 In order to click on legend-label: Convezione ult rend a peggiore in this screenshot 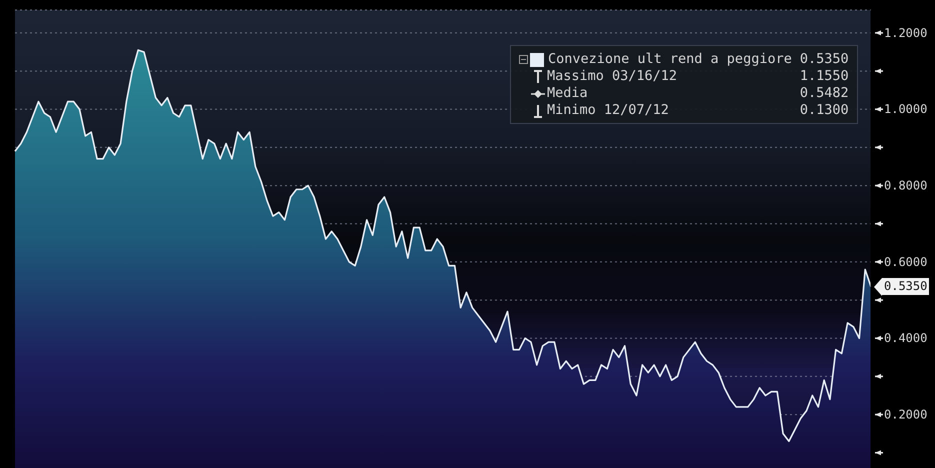, I will do `click(670, 59)`.